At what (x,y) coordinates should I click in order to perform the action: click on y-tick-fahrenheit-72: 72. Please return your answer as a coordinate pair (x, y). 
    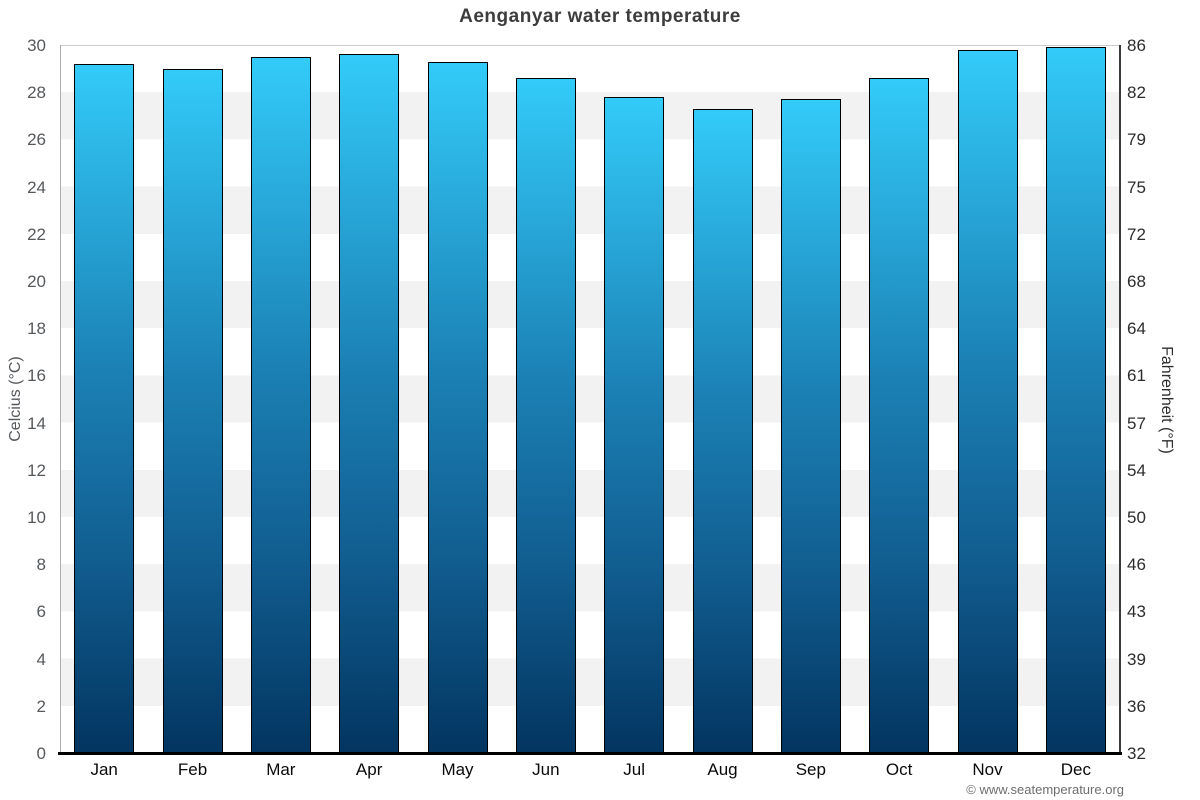
    Looking at the image, I should click on (1136, 234).